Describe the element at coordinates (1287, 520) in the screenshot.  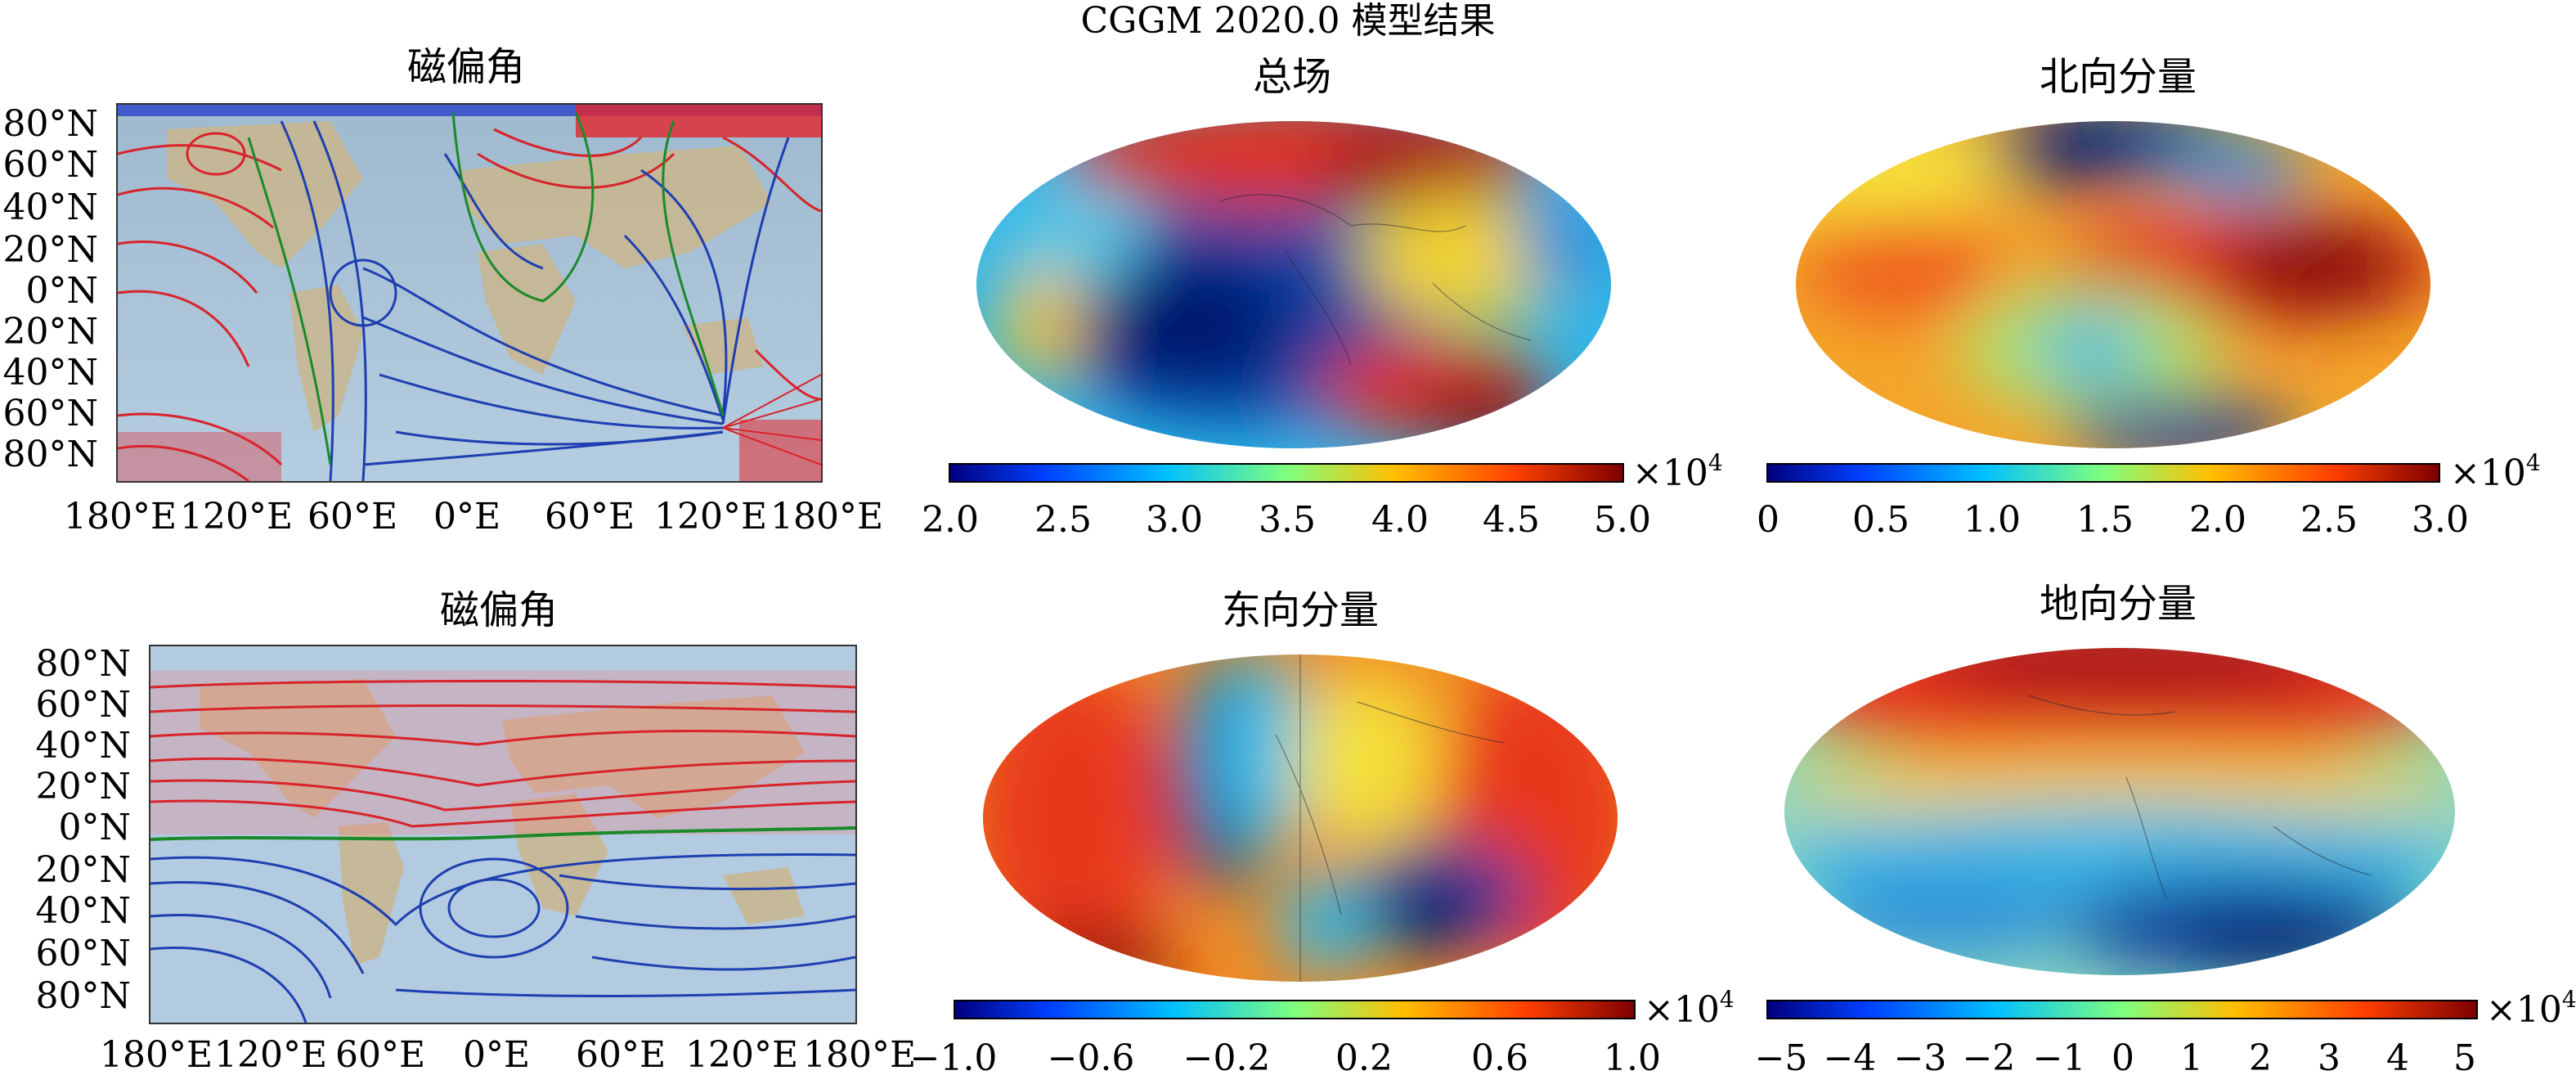
I see `colorbar-tick: 3.5` at that location.